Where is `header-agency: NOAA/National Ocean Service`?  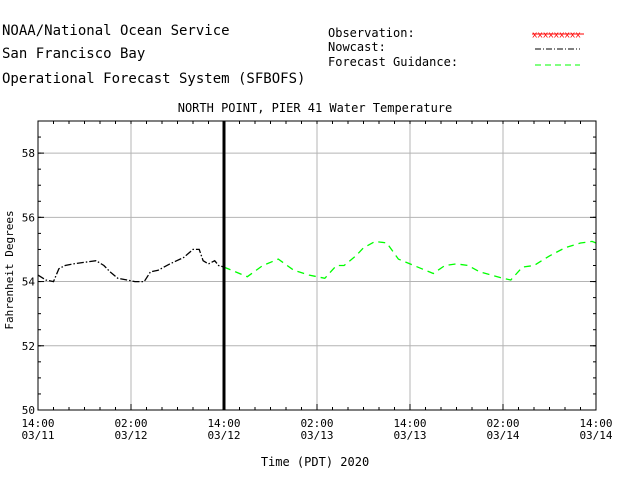
header-agency: NOAA/National Ocean Service is located at coordinates (116, 31).